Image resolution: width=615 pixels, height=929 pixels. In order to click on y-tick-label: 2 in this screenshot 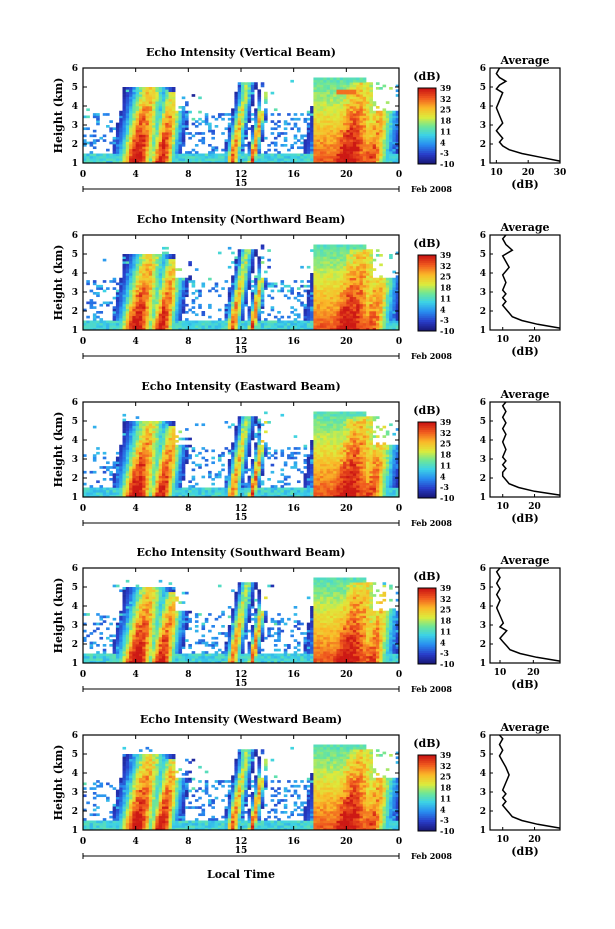, I will do `click(75, 312)`.